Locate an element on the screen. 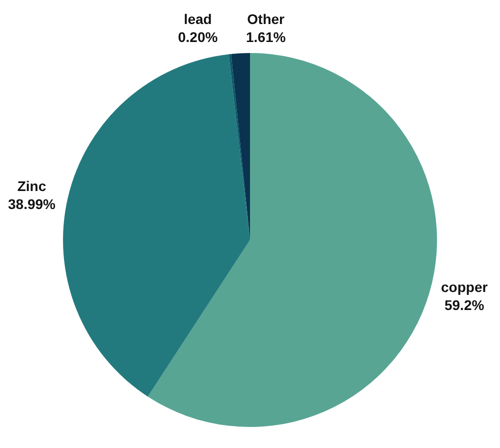  data-label: 0.20% is located at coordinates (198, 37).